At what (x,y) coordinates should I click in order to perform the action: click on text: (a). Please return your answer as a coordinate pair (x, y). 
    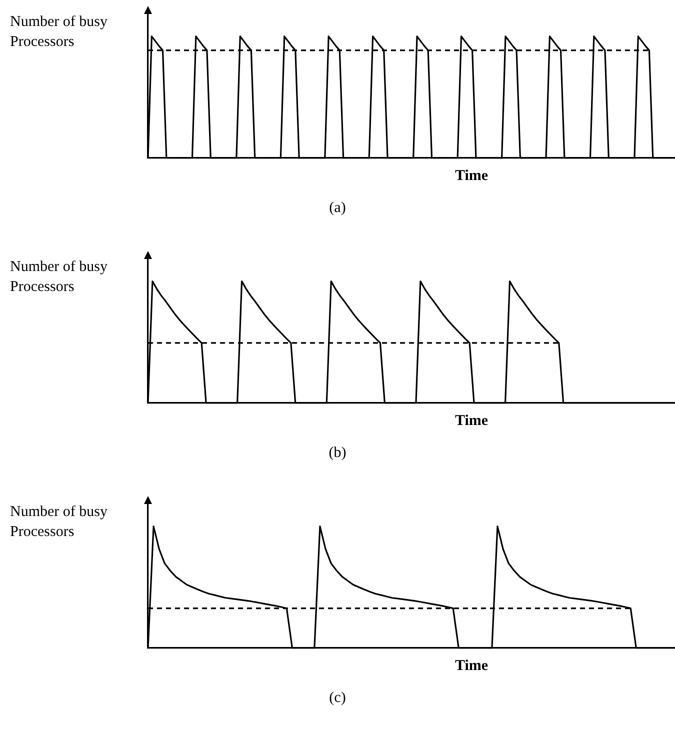
    Looking at the image, I should click on (337, 208).